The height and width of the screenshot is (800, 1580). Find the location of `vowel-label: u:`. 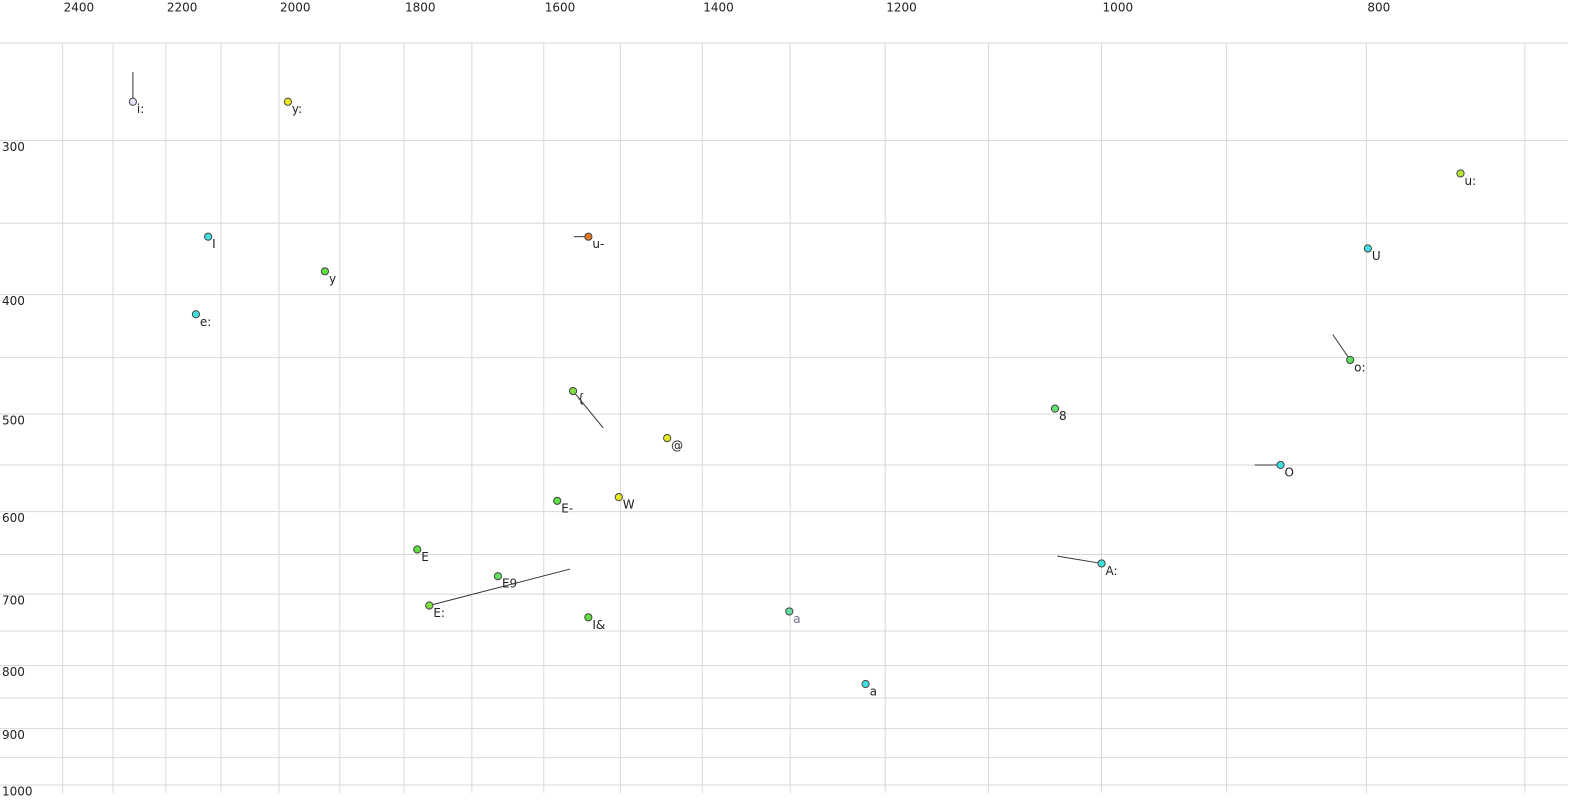

vowel-label: u: is located at coordinates (1470, 181).